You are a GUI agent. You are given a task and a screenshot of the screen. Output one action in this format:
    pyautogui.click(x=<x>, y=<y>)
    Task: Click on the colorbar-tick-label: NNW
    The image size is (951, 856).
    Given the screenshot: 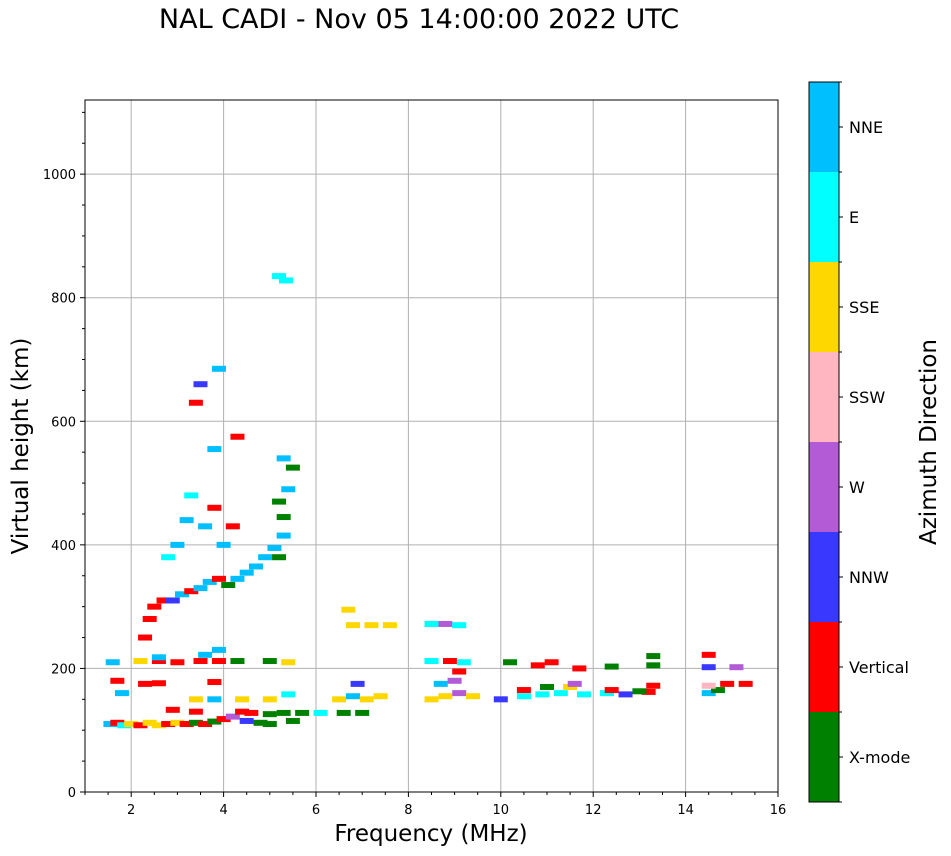 What is the action you would take?
    pyautogui.click(x=869, y=577)
    